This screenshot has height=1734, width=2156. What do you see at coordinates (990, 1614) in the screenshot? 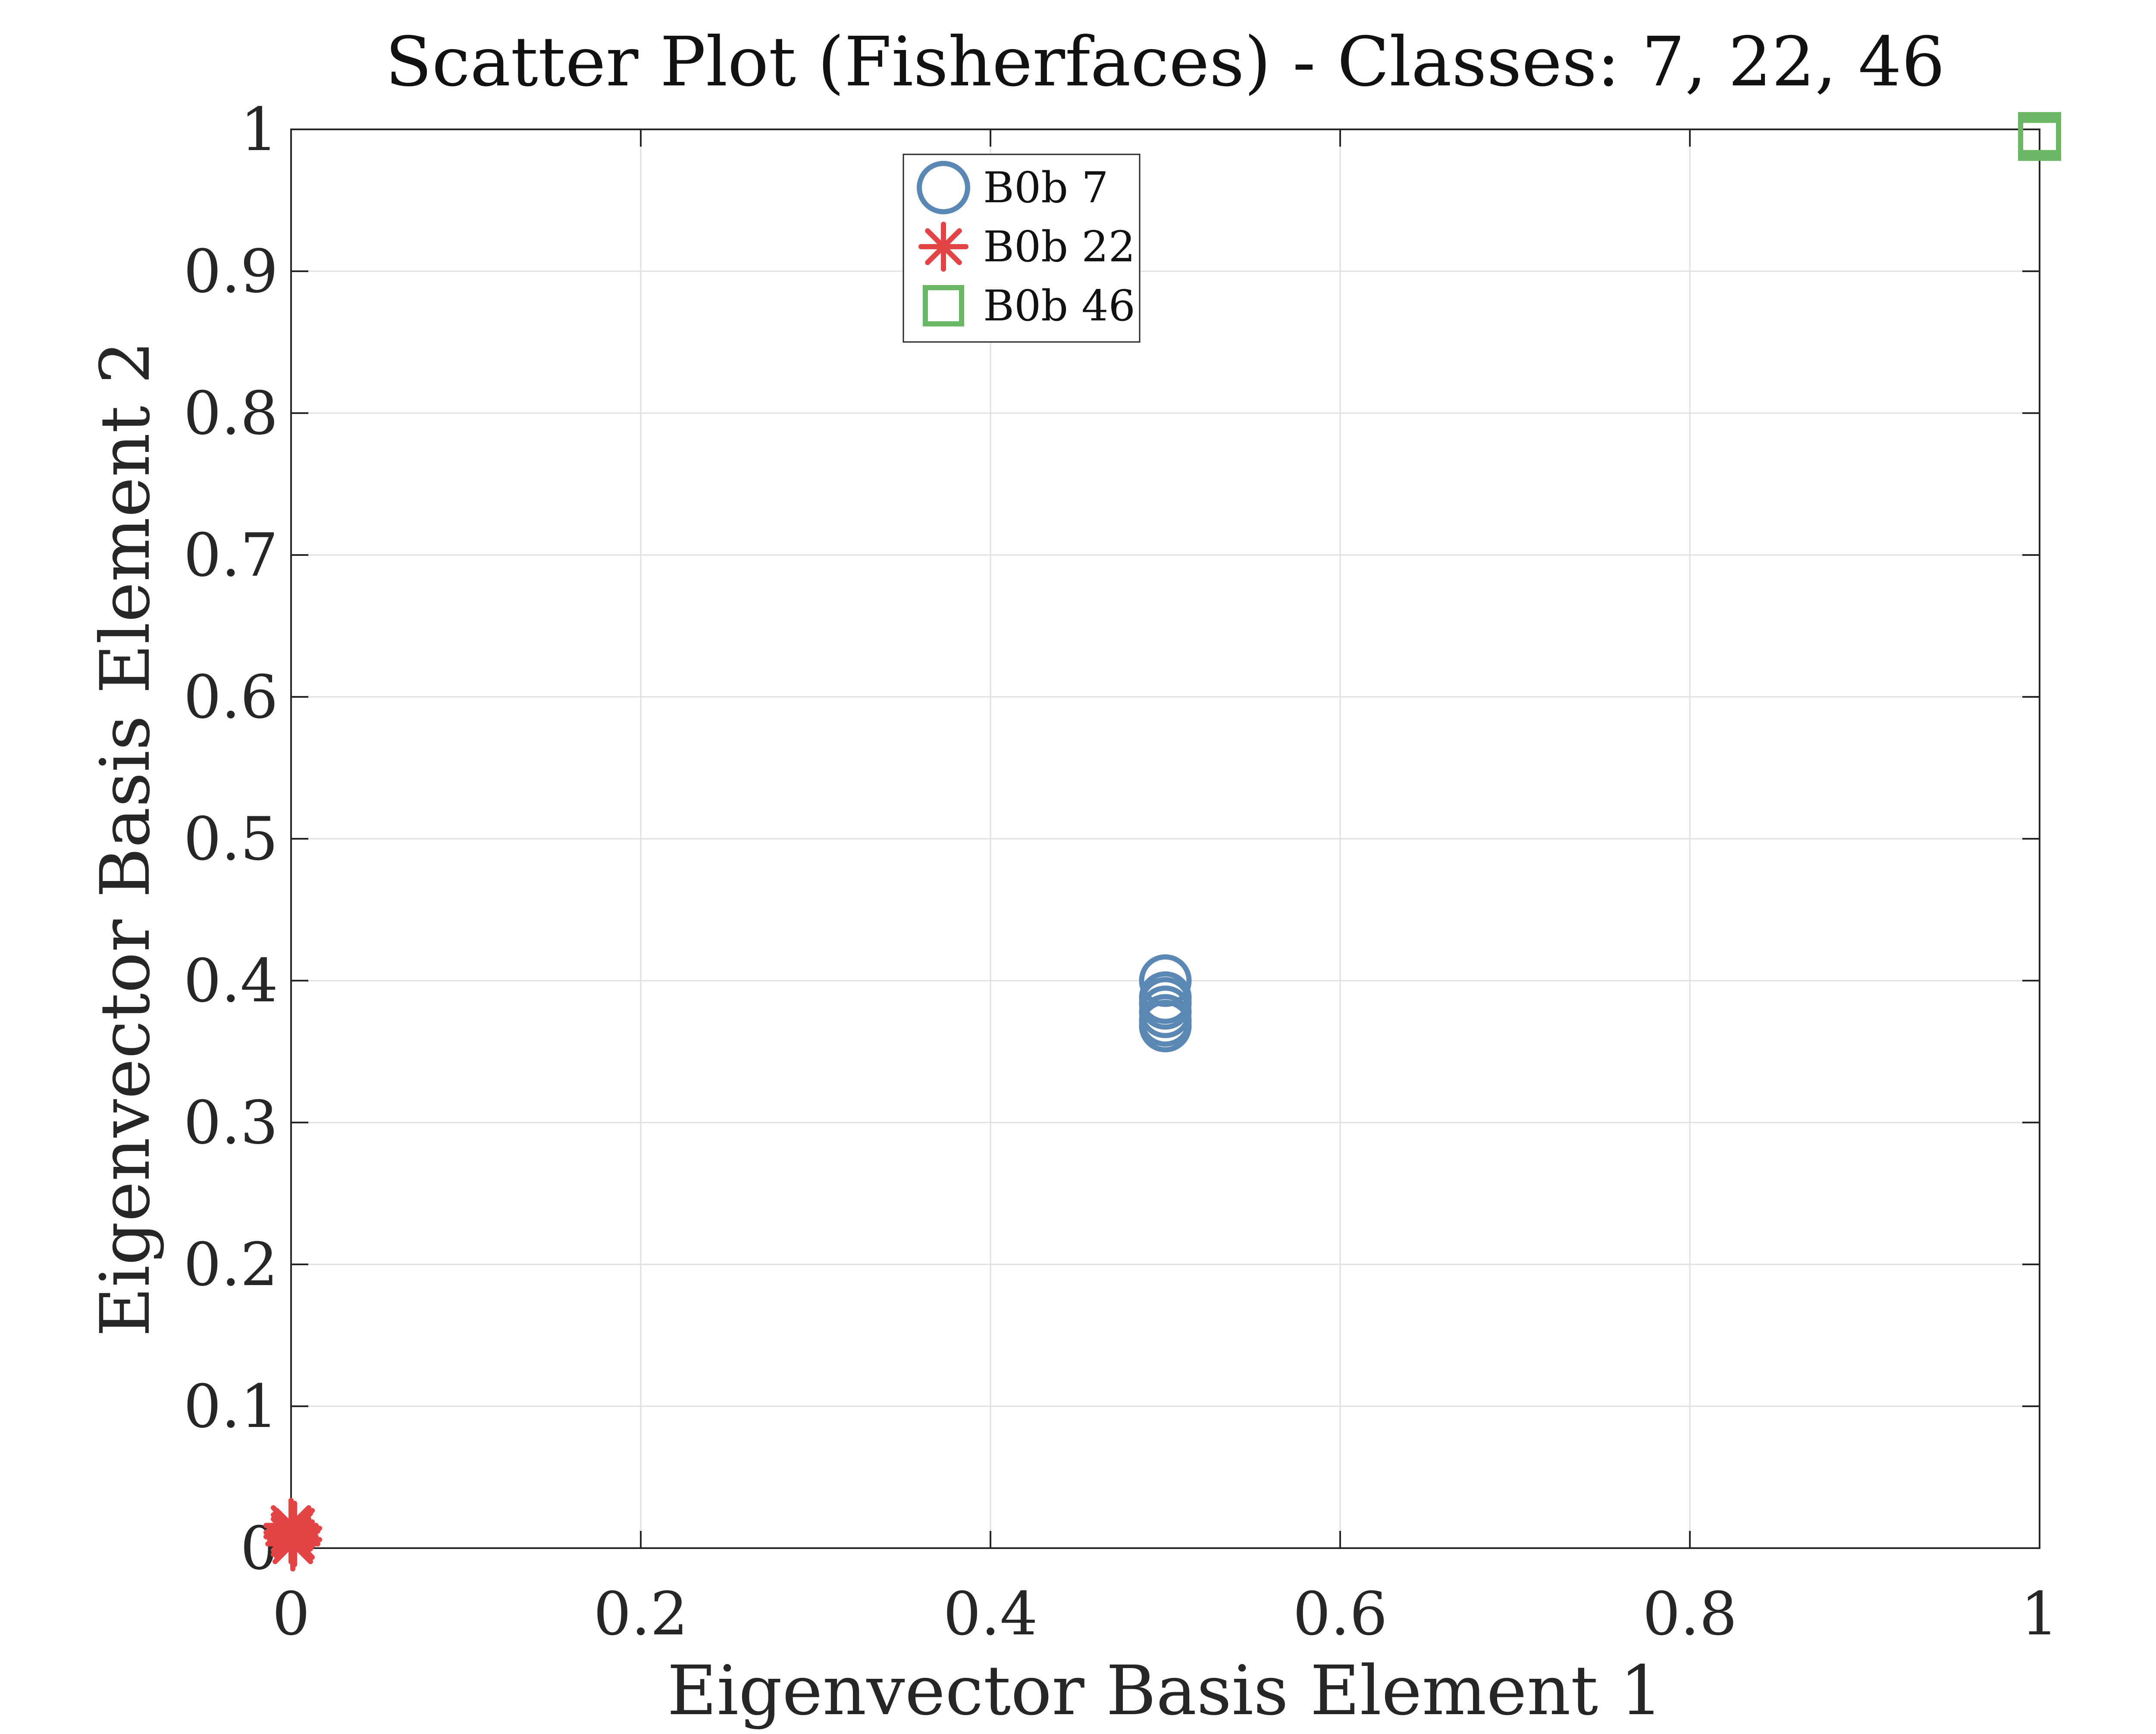
I see `x-tick-label: 0.4` at bounding box center [990, 1614].